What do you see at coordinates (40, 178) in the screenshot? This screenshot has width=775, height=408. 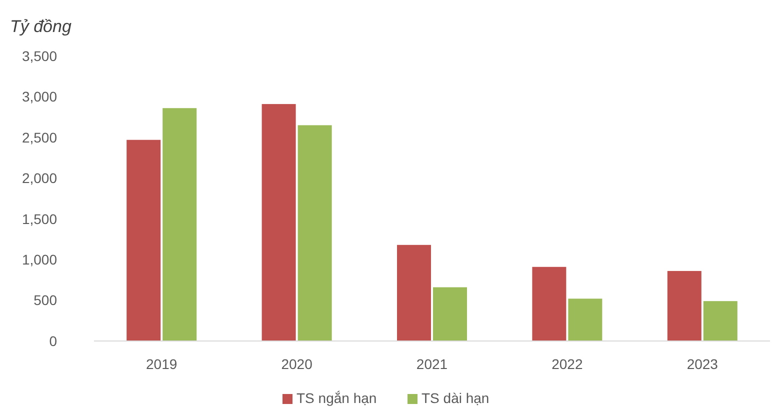 I see `y-tick-label: 2,000` at bounding box center [40, 178].